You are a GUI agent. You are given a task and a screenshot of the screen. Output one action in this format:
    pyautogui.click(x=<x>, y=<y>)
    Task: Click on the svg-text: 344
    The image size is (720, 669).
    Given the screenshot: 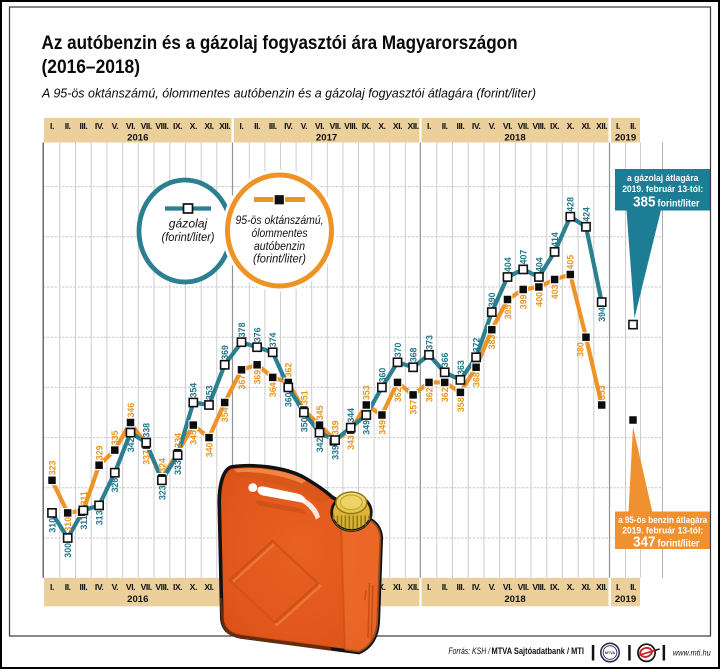 What is the action you would take?
    pyautogui.click(x=351, y=415)
    